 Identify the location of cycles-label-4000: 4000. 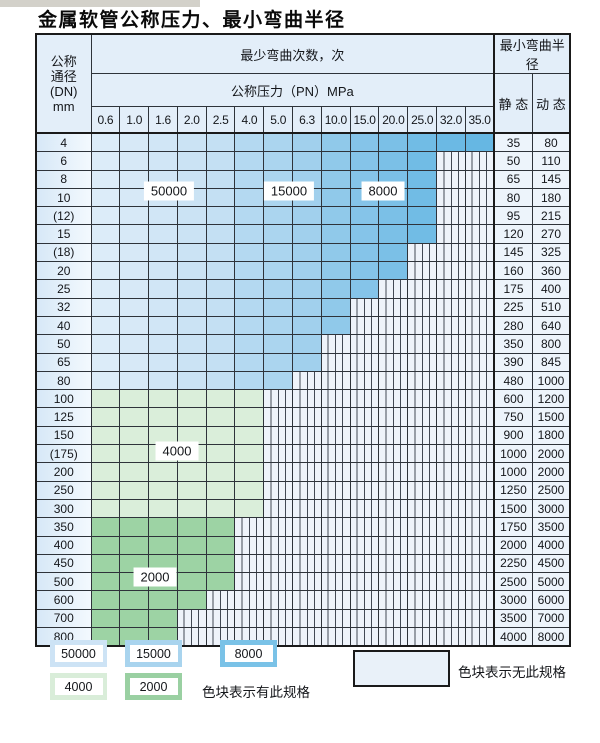
(177, 451).